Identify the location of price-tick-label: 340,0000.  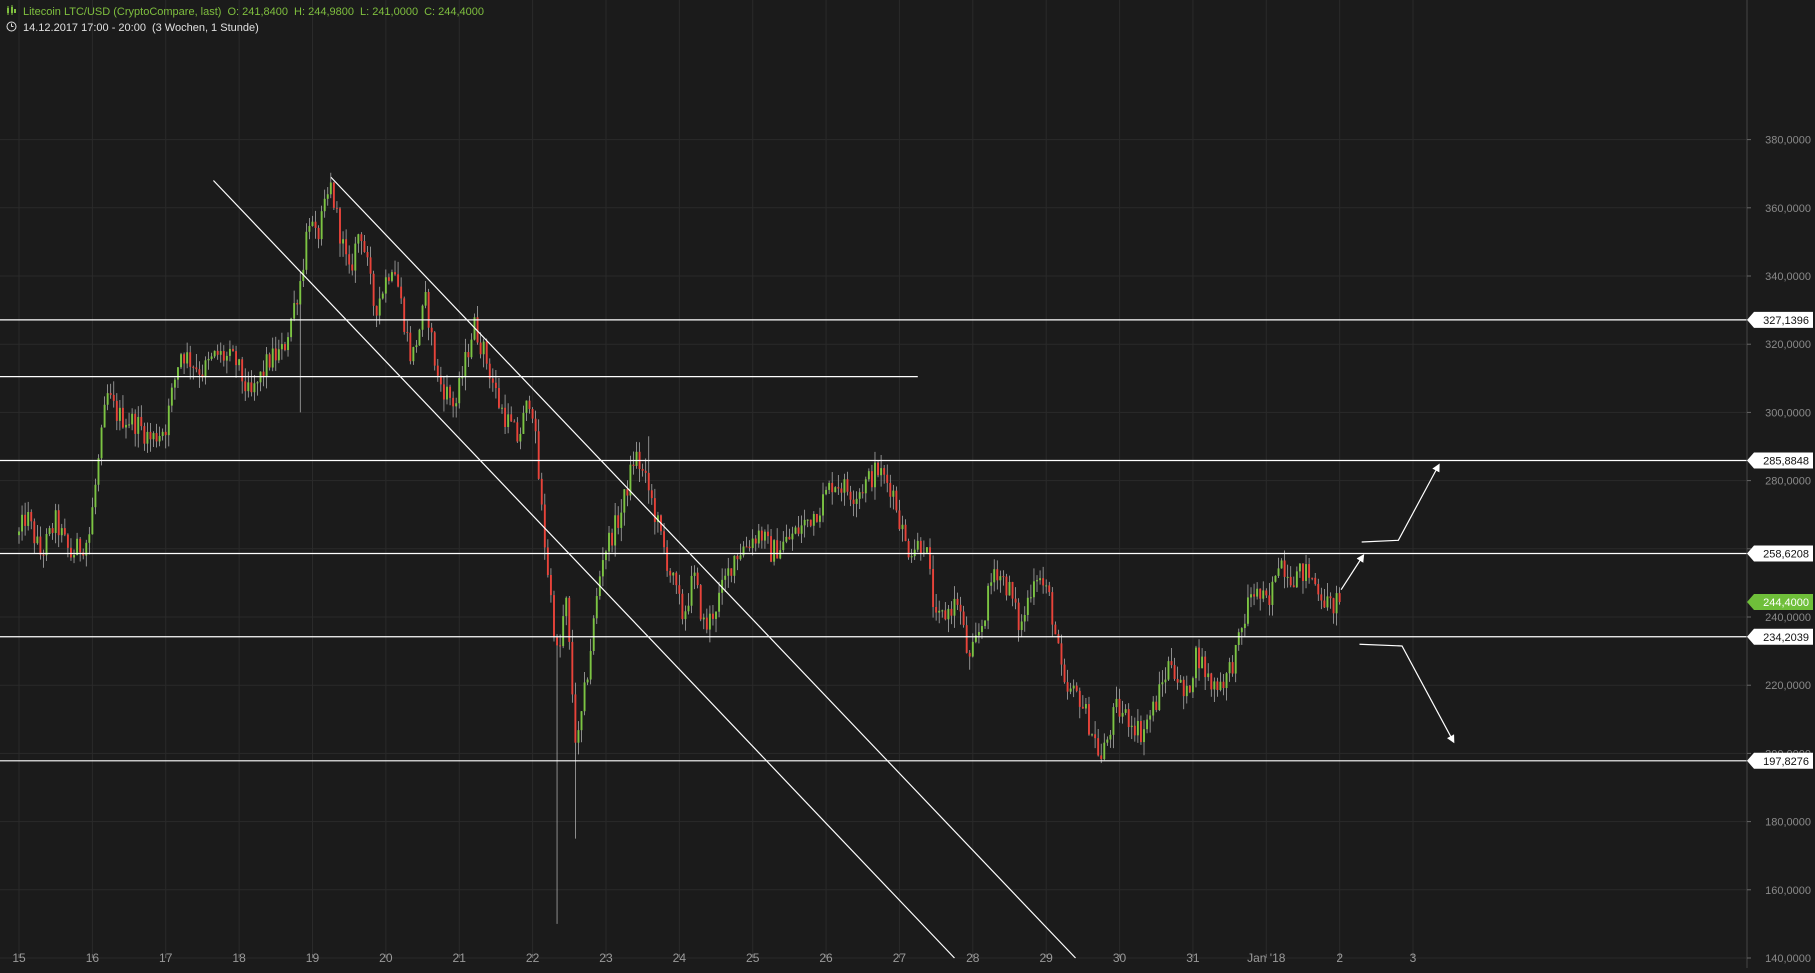
(1788, 277).